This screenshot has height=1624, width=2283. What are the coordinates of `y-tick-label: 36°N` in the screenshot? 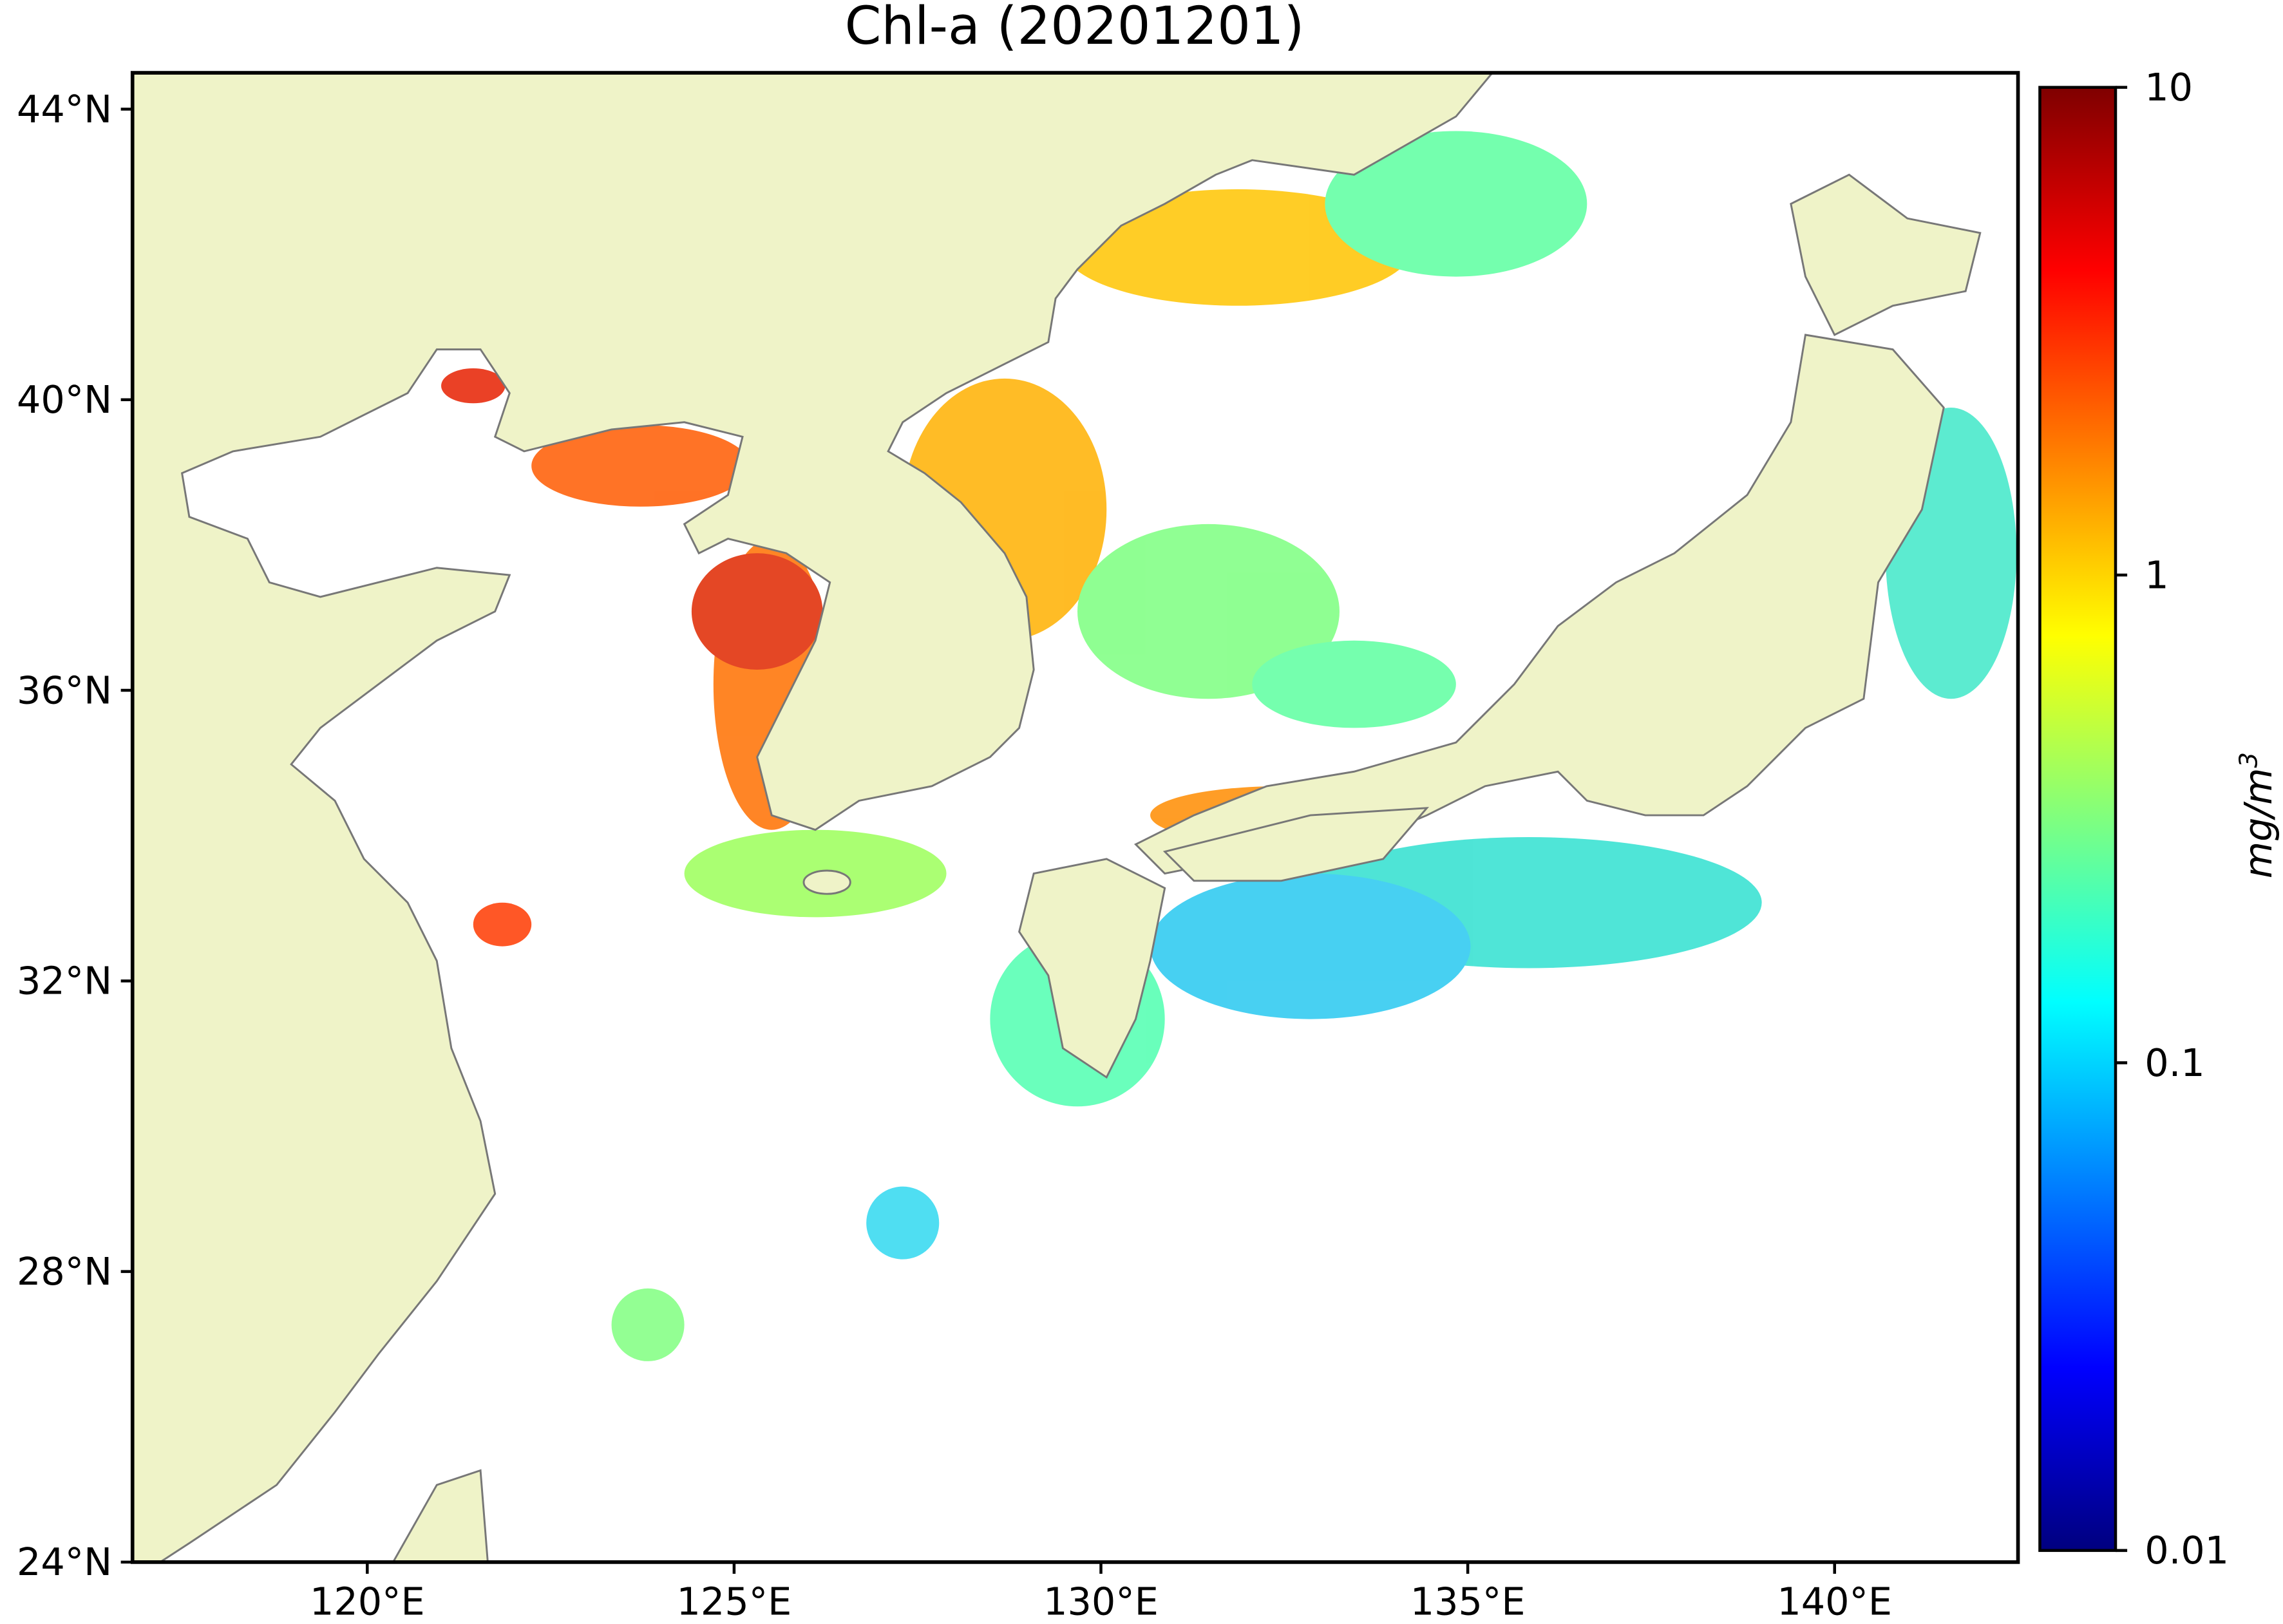 It's located at (64, 690).